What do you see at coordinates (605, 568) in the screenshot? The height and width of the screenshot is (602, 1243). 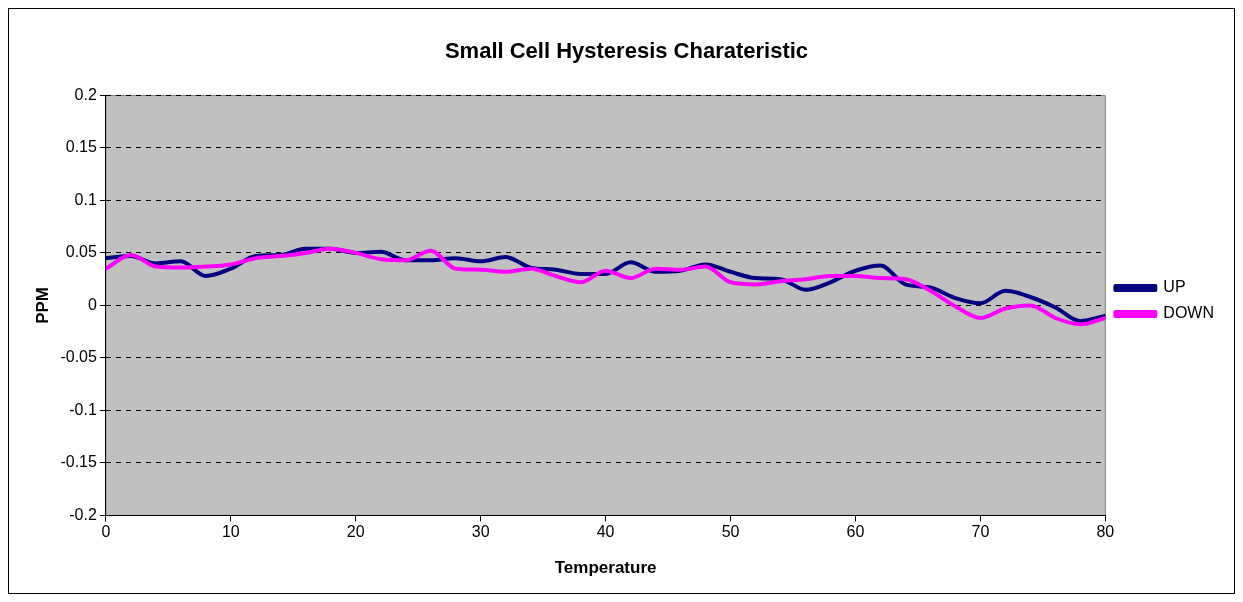 I see `x-axis-title: Temperature` at bounding box center [605, 568].